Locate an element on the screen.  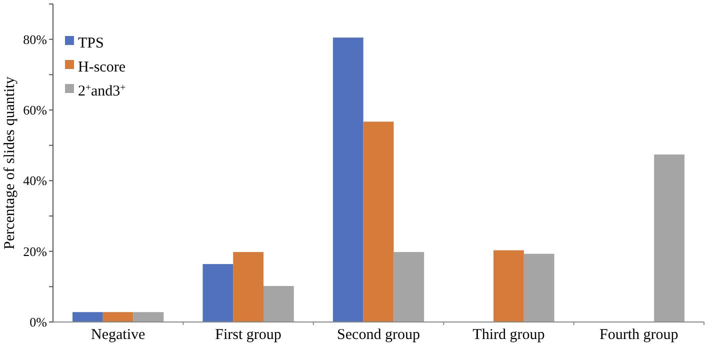
y-tick-label: 40% is located at coordinates (35, 180).